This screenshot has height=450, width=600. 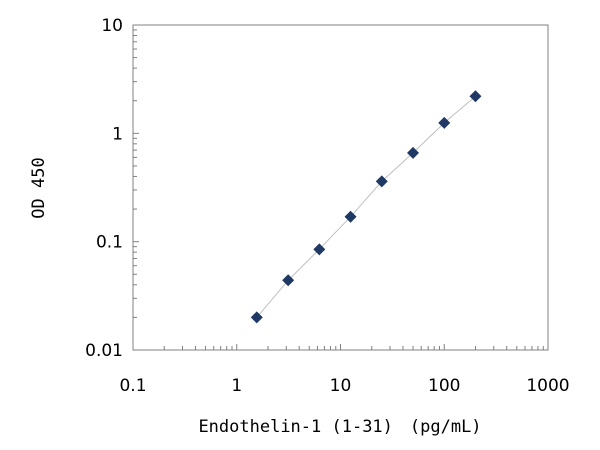 I want to click on x-axis-title: Endothelin-1 (1-31) (pg/mL), so click(x=339, y=427).